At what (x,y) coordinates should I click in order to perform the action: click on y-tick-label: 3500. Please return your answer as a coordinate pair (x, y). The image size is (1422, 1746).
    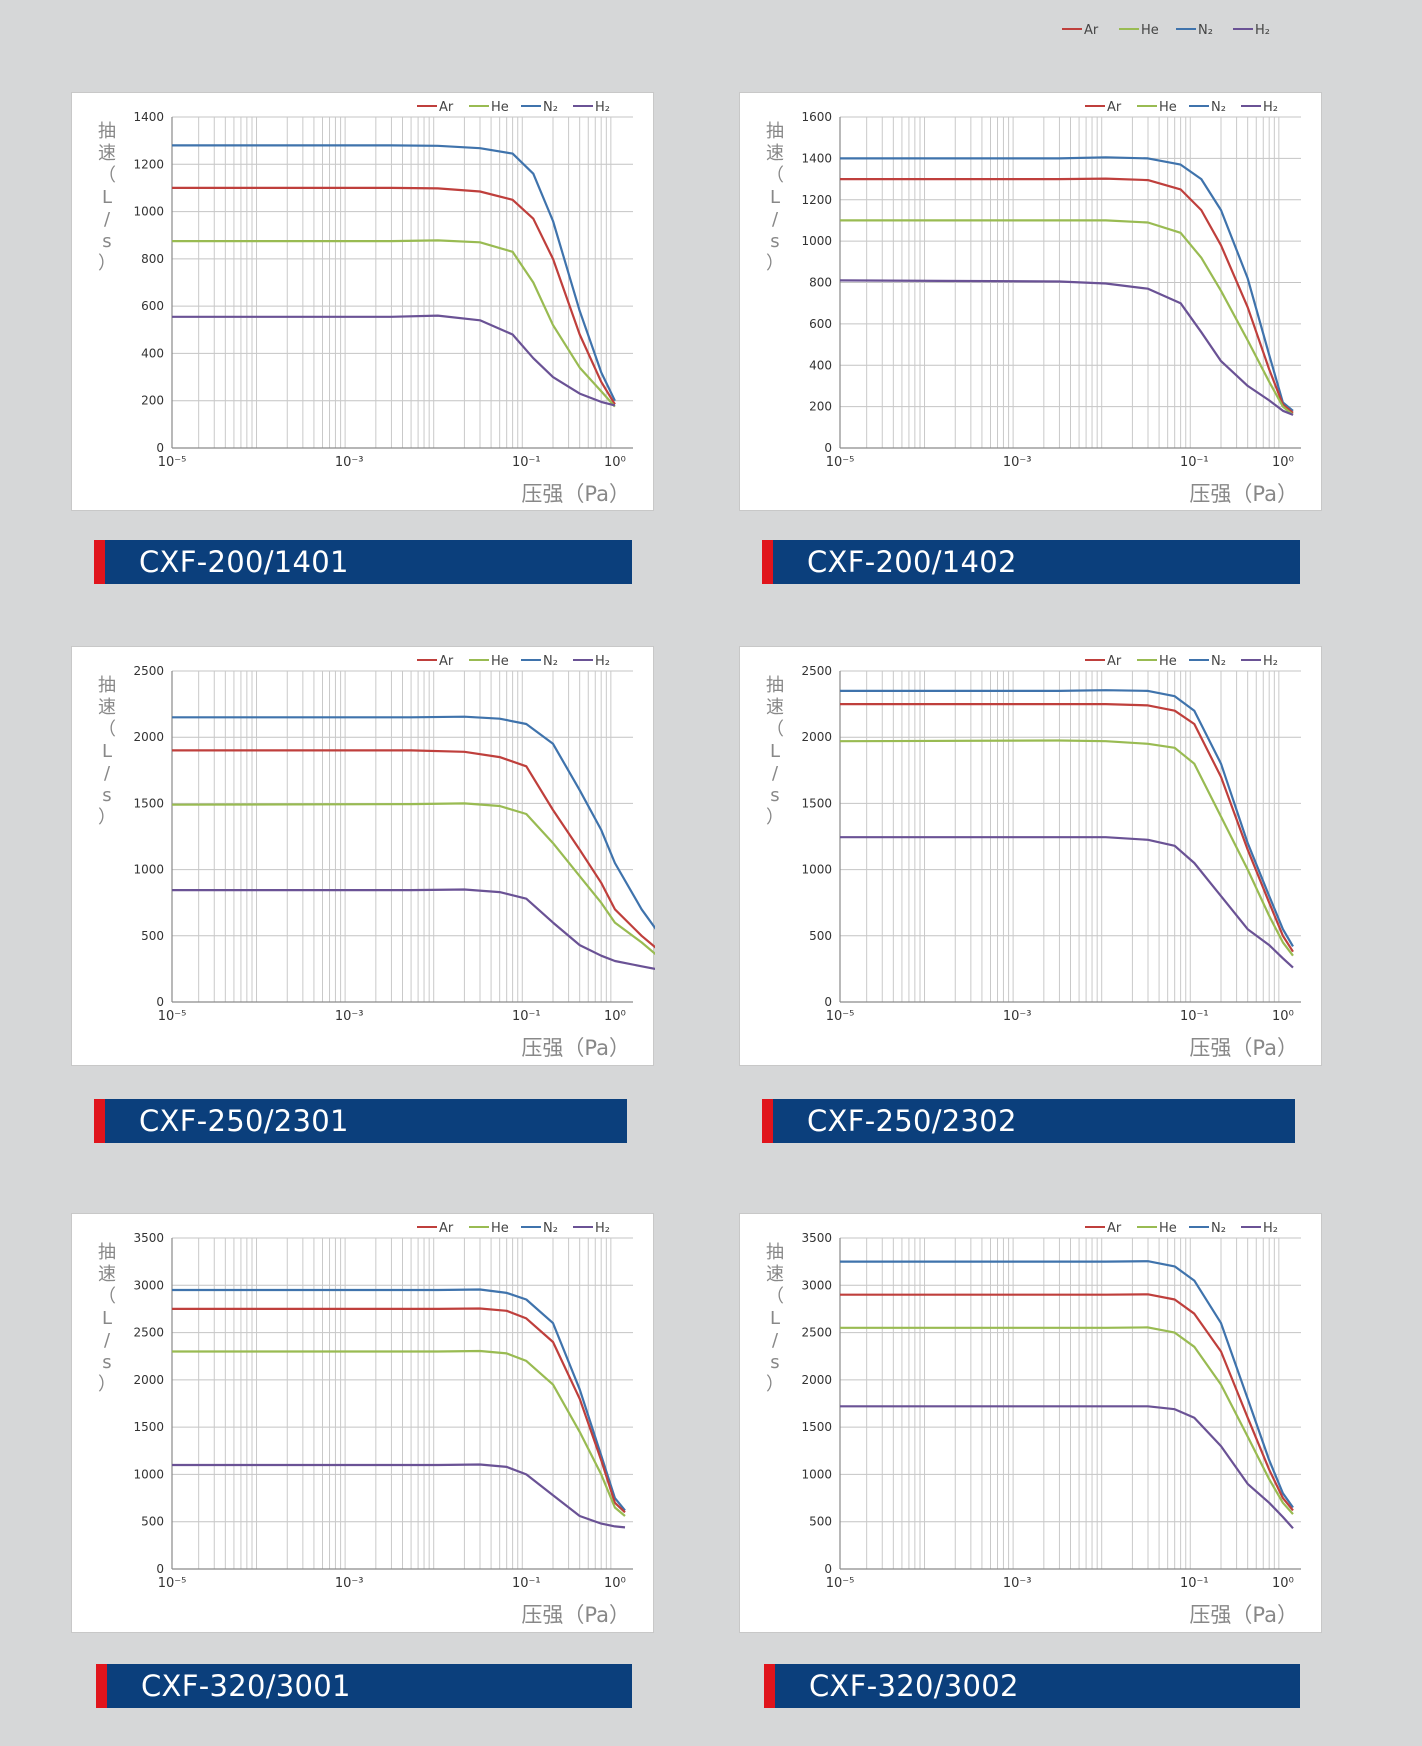
    Looking at the image, I should click on (816, 1238).